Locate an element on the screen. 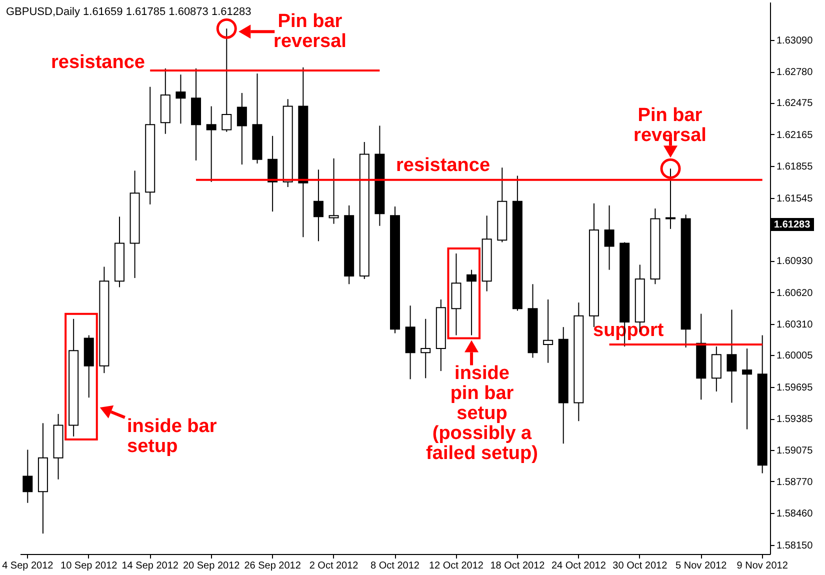 The height and width of the screenshot is (575, 825). y-tick-label: 1.61855 is located at coordinates (795, 167).